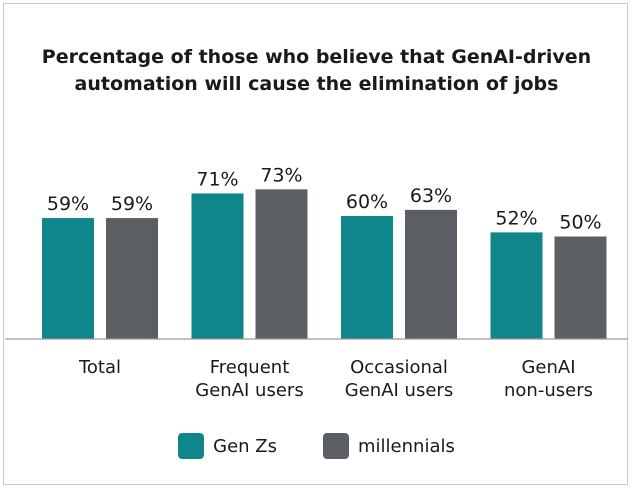 The width and height of the screenshot is (633, 489). Describe the element at coordinates (191, 446) in the screenshot. I see `legend-swatch-gen-zs` at that location.